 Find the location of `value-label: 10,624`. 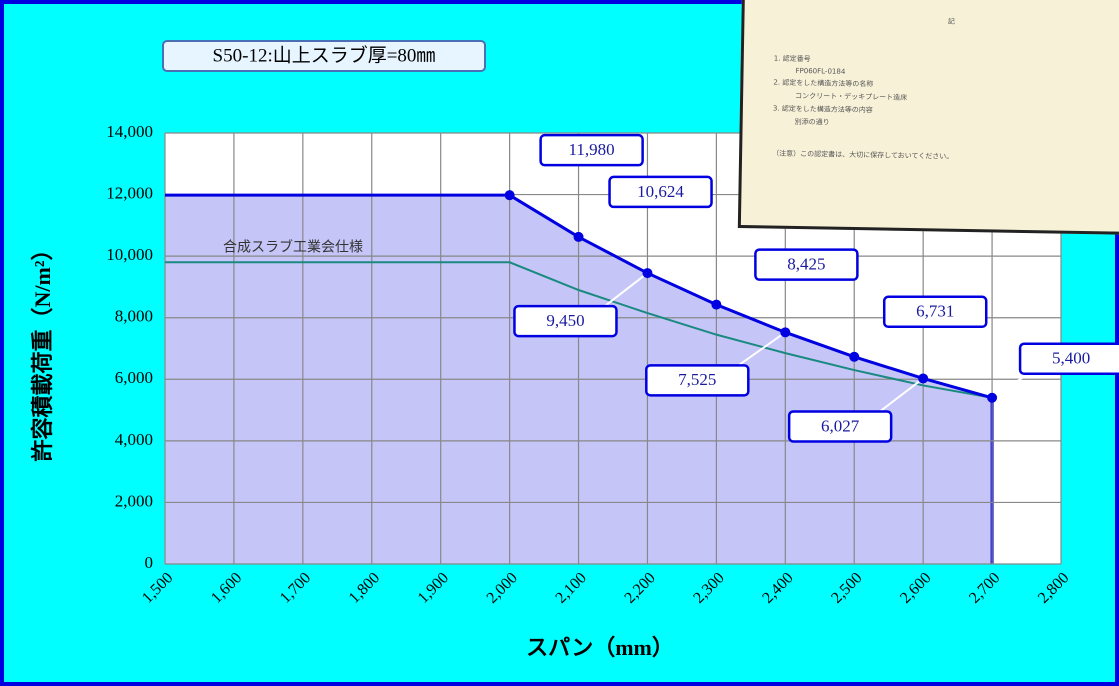

value-label: 10,624 is located at coordinates (660, 191).